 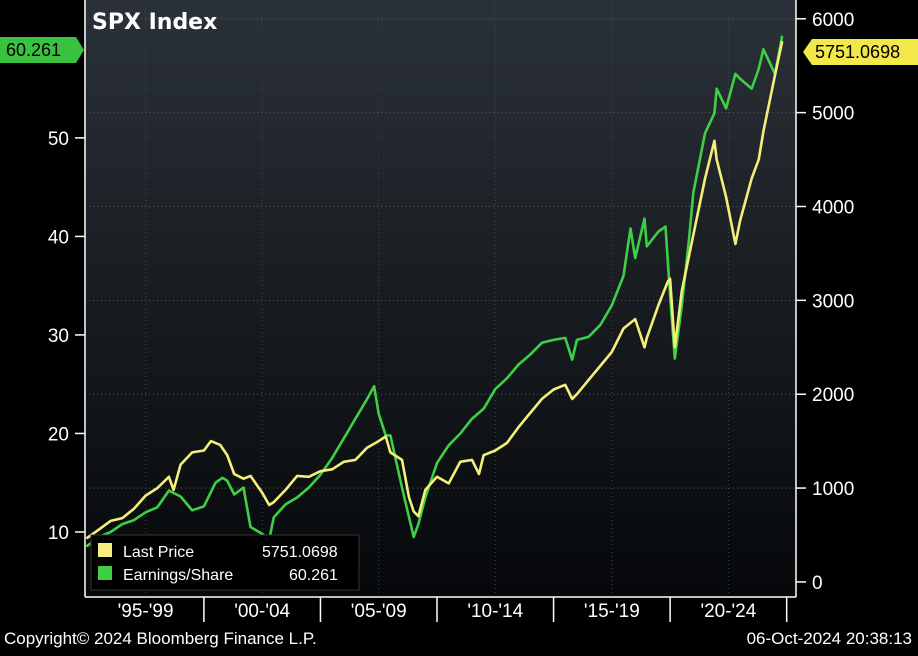 I want to click on left-tick-label: 20, so click(x=58, y=434).